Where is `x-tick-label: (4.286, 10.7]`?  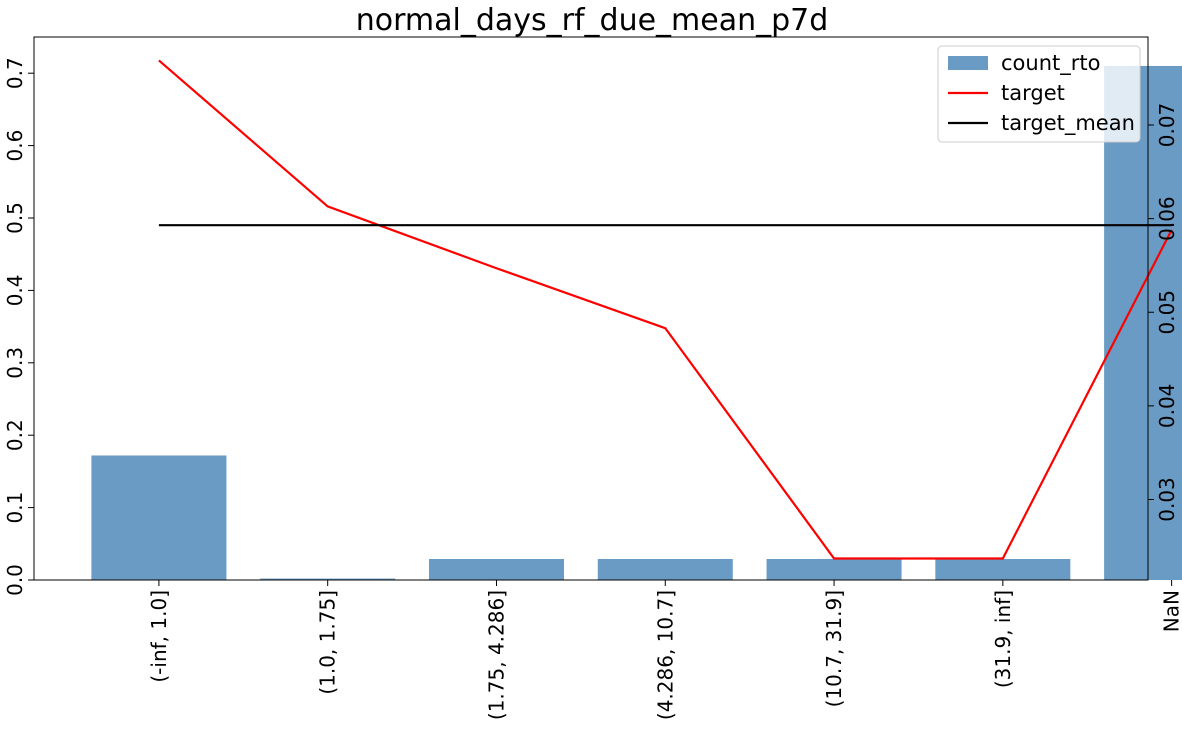 x-tick-label: (4.286, 10.7] is located at coordinates (665, 655).